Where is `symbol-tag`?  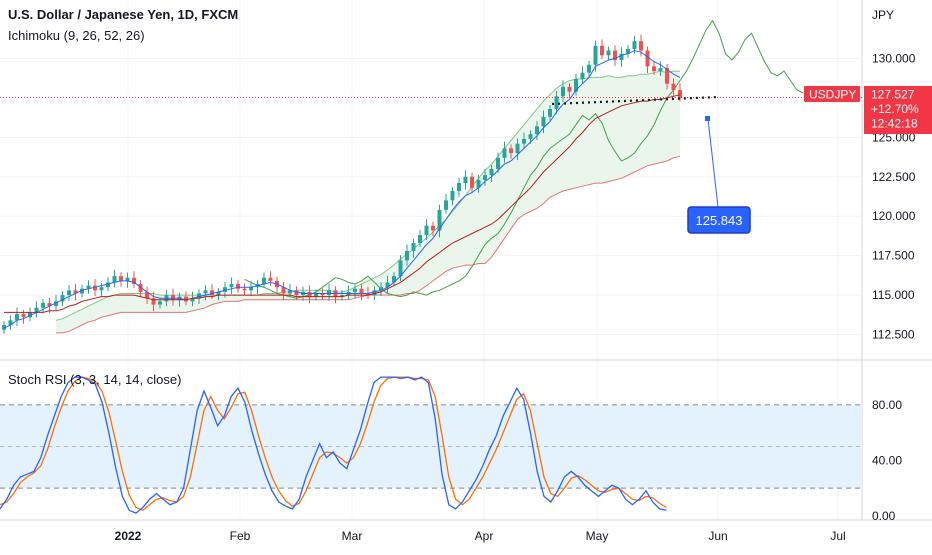
symbol-tag is located at coordinates (832, 94).